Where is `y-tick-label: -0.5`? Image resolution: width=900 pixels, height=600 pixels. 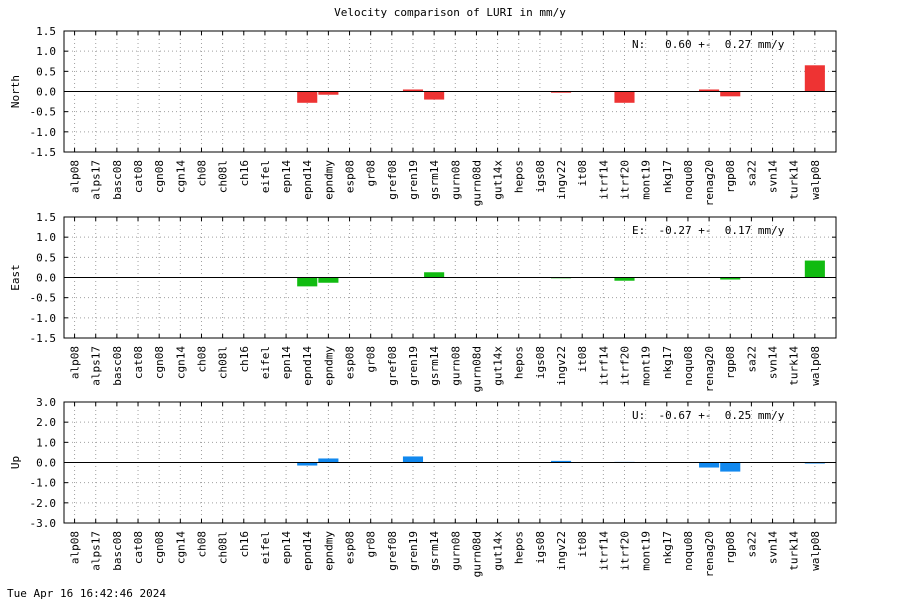 y-tick-label: -0.5 is located at coordinates (43, 112).